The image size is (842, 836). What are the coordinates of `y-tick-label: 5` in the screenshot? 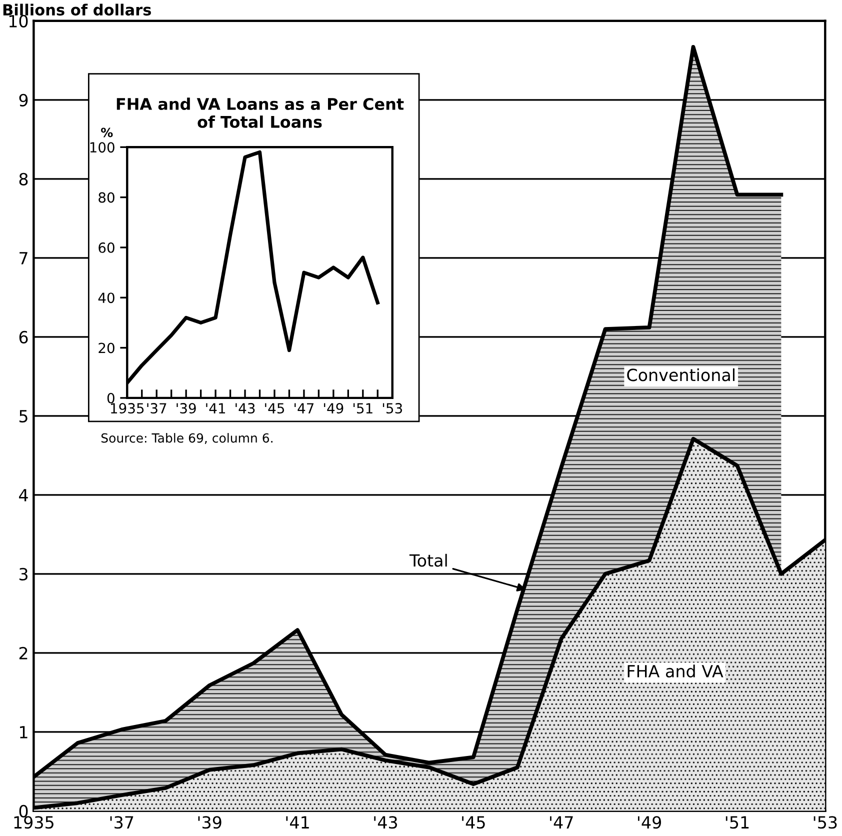 It's located at (24, 416).